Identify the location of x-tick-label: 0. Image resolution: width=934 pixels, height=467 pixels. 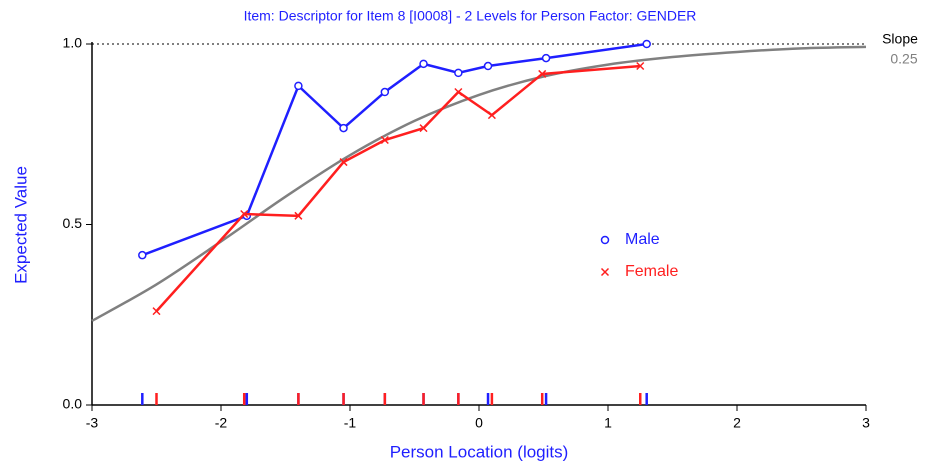
(479, 423).